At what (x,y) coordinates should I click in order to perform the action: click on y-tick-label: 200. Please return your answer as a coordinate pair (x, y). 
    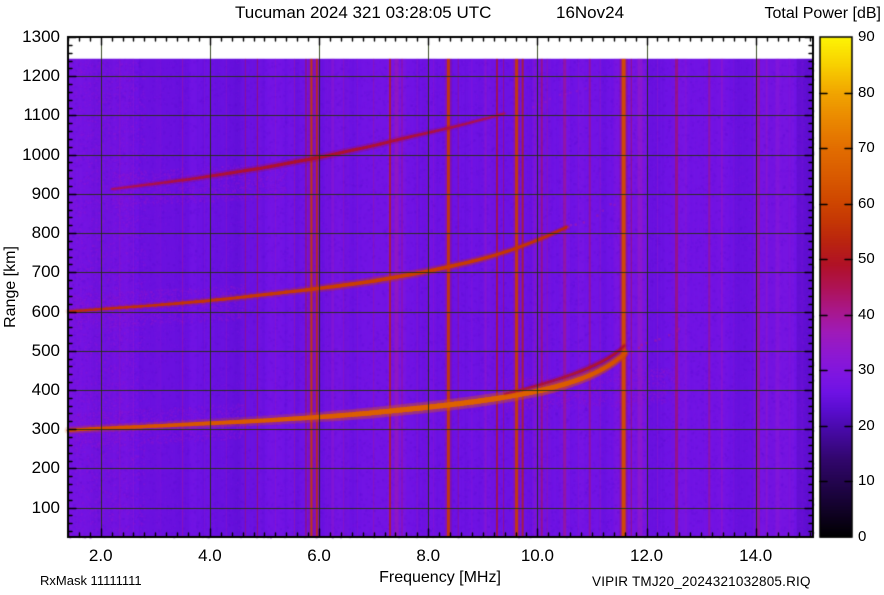
    Looking at the image, I should click on (45, 468).